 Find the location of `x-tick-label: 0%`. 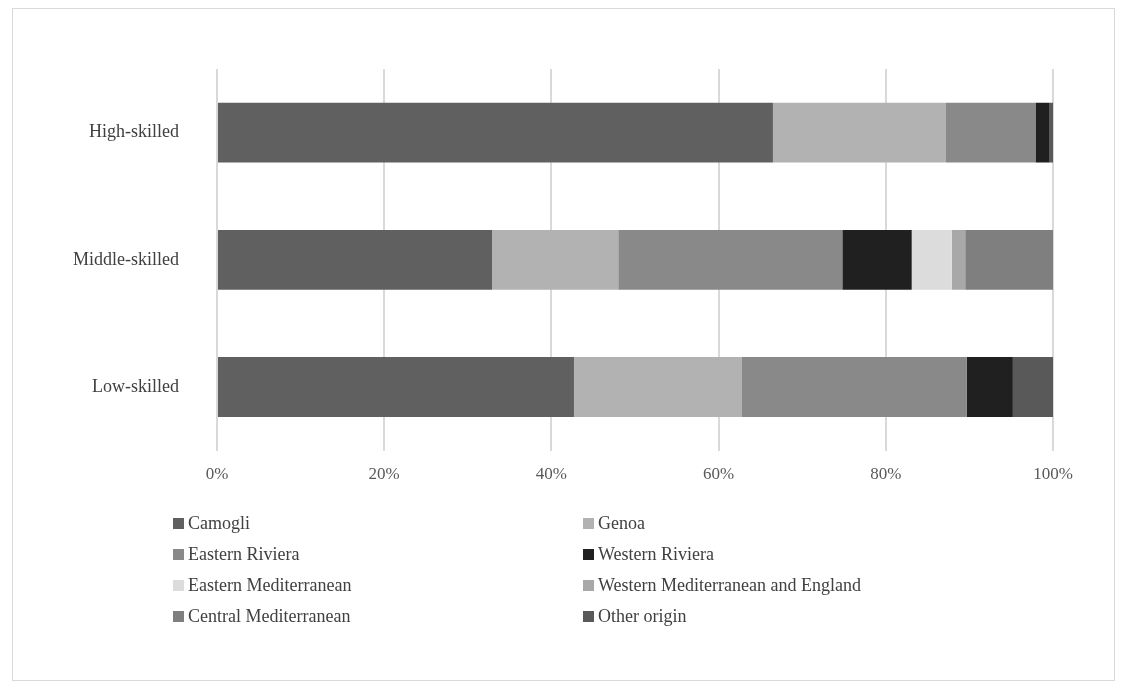

x-tick-label: 0% is located at coordinates (217, 474).